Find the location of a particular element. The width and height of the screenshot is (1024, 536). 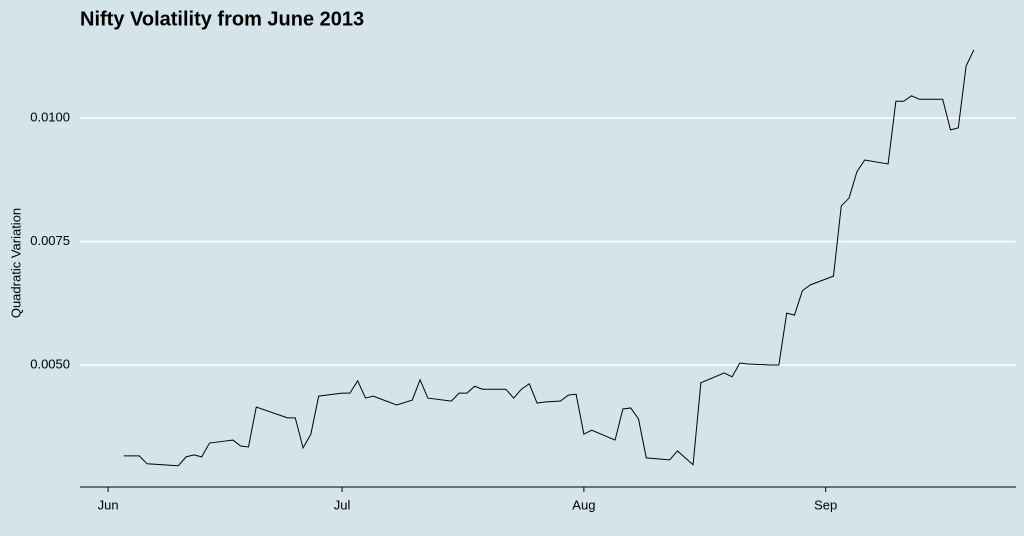

x-tick-label: Sep is located at coordinates (825, 504).